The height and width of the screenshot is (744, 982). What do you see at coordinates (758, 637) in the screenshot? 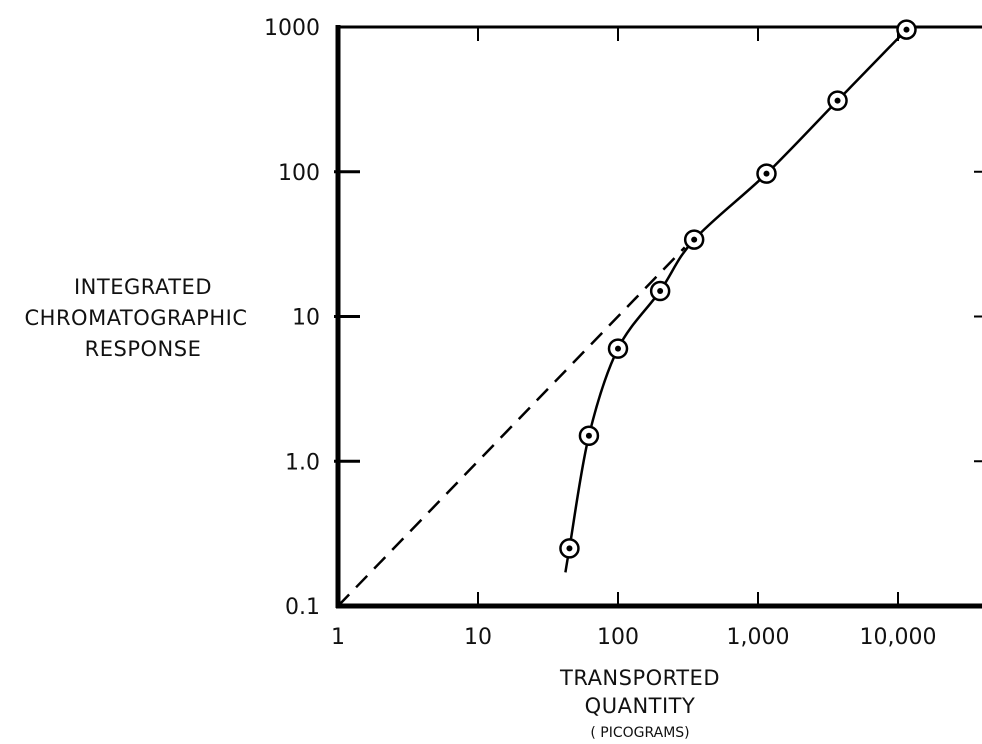
I see `x-tick-label-3: 1,000` at bounding box center [758, 637].